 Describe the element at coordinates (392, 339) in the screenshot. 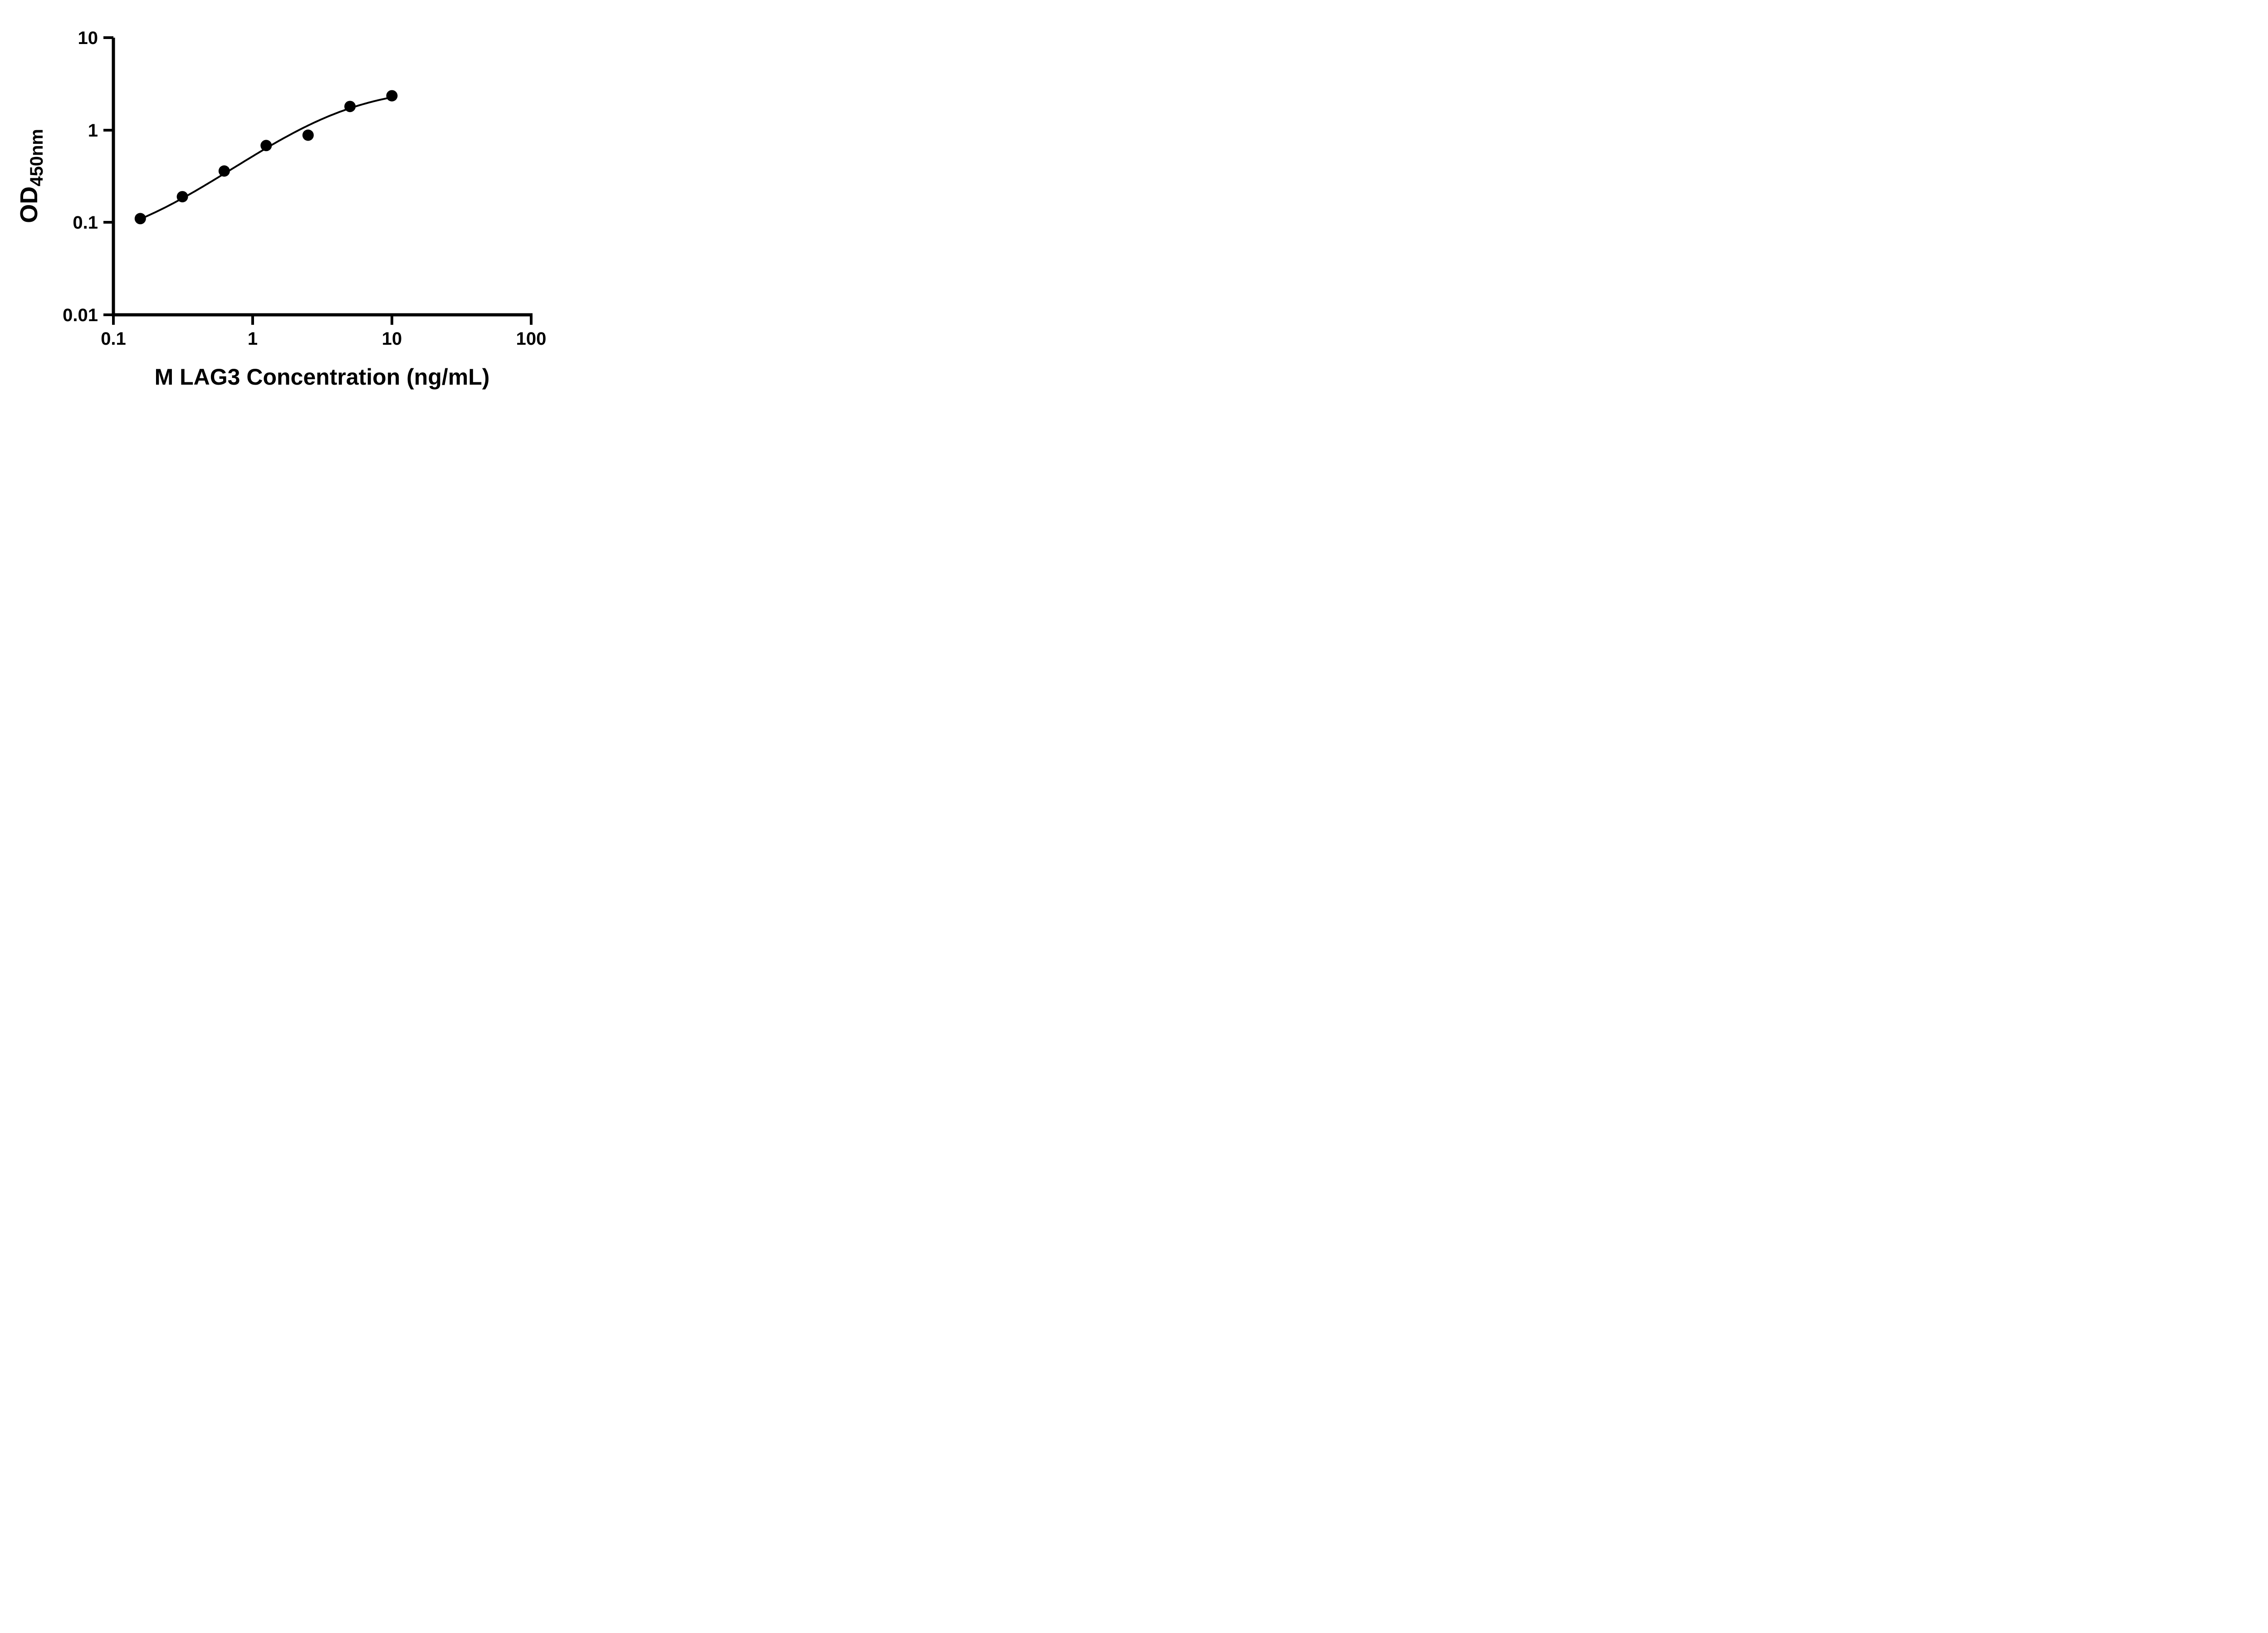

I see `x-tick-label: 10` at that location.